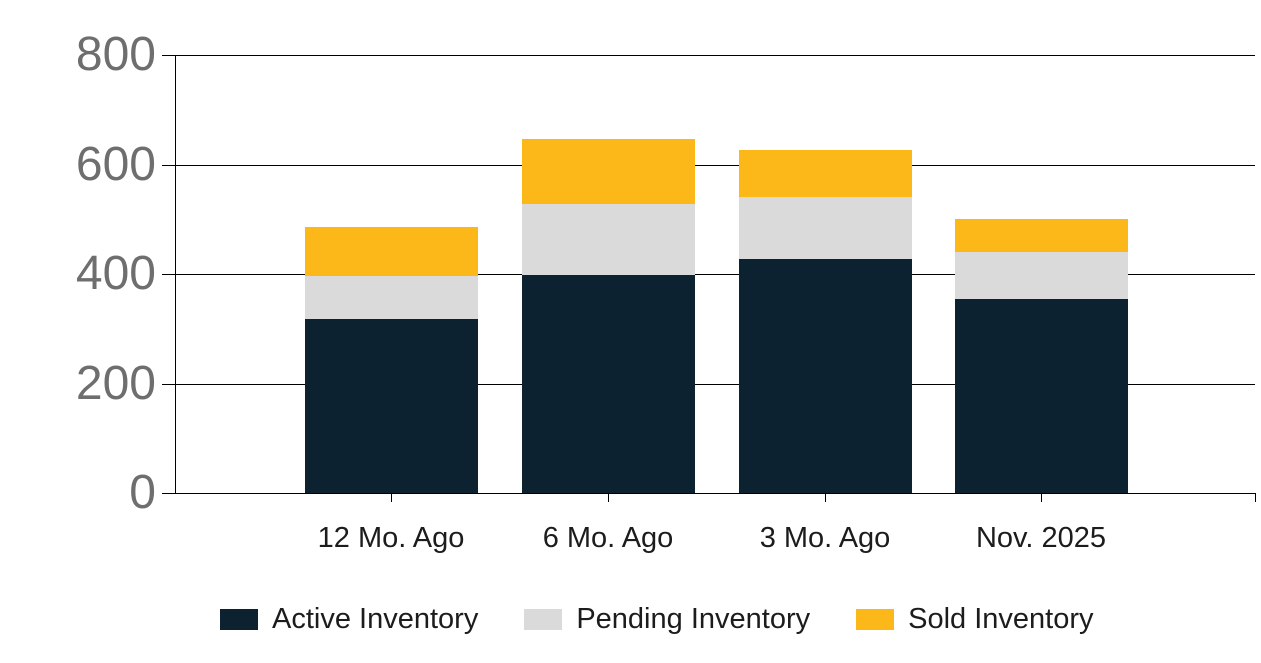 Image resolution: width=1261 pixels, height=663 pixels. I want to click on legend-item-active: Active Inventory, so click(349, 619).